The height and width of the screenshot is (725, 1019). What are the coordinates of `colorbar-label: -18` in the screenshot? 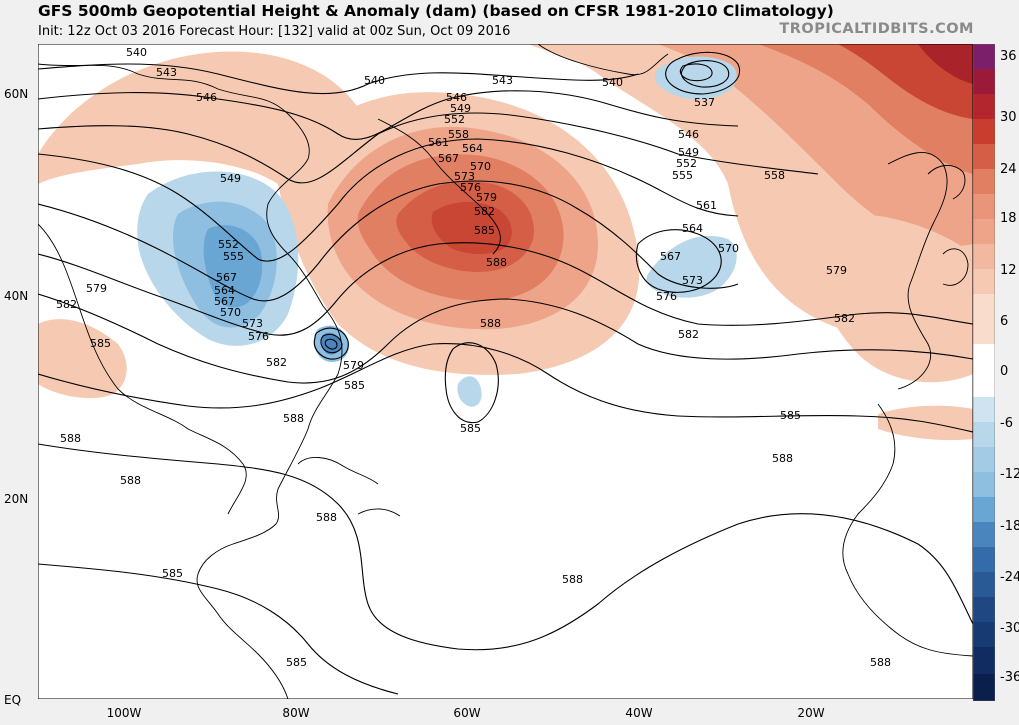 It's located at (1009, 526).